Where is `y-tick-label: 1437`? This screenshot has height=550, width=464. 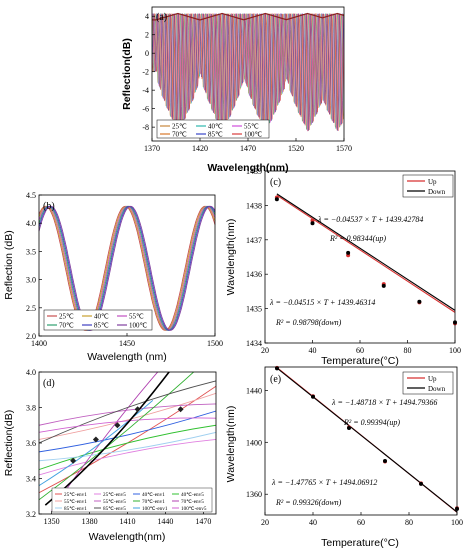 y-tick-label: 1437 is located at coordinates (254, 240).